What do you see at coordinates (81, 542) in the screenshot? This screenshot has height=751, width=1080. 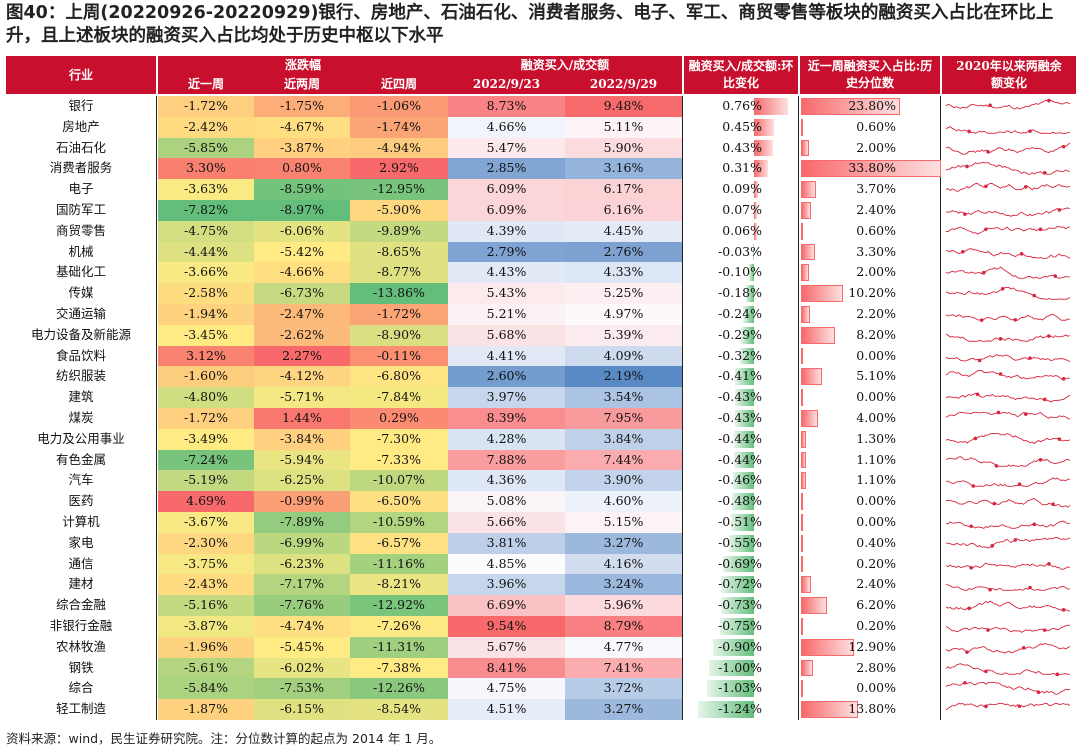 I see `industry-name: 家电` at bounding box center [81, 542].